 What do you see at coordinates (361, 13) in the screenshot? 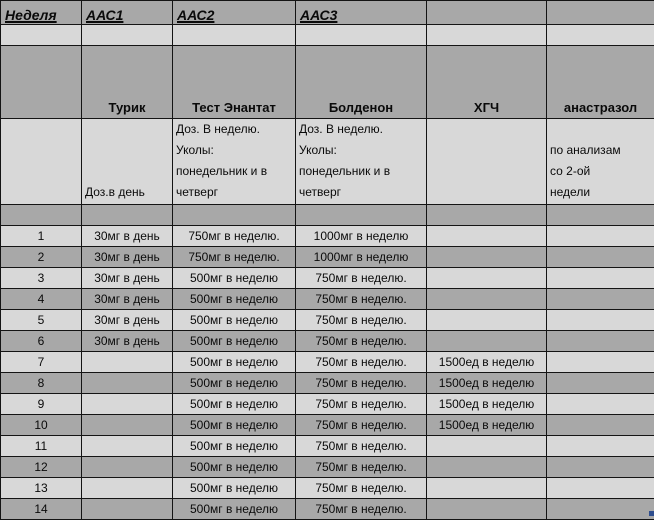
I see `header-cell-aas3: ААС3` at bounding box center [361, 13].